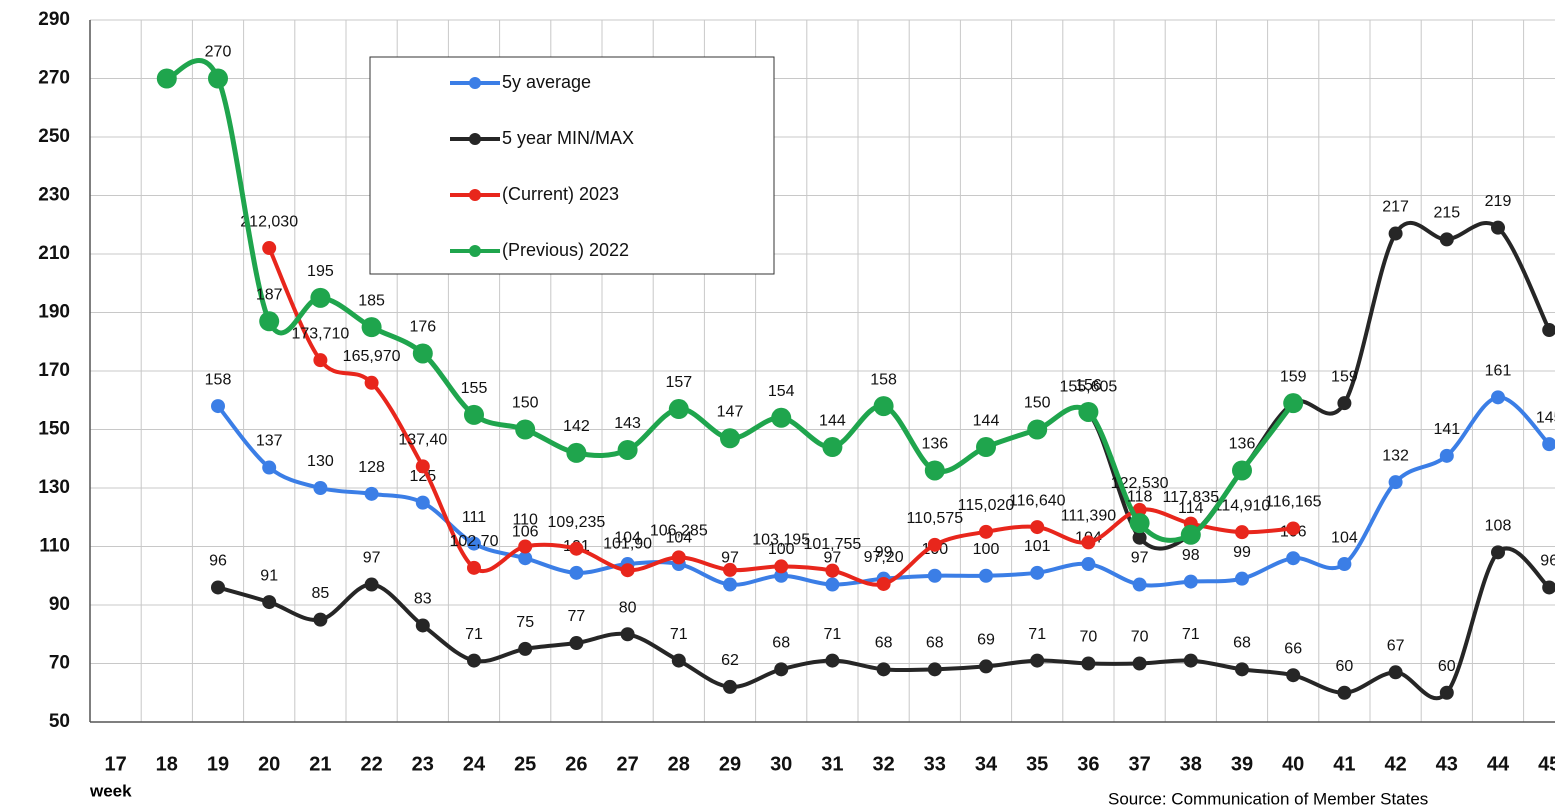  Describe the element at coordinates (525, 520) in the screenshot. I see `data-label: 110` at that location.